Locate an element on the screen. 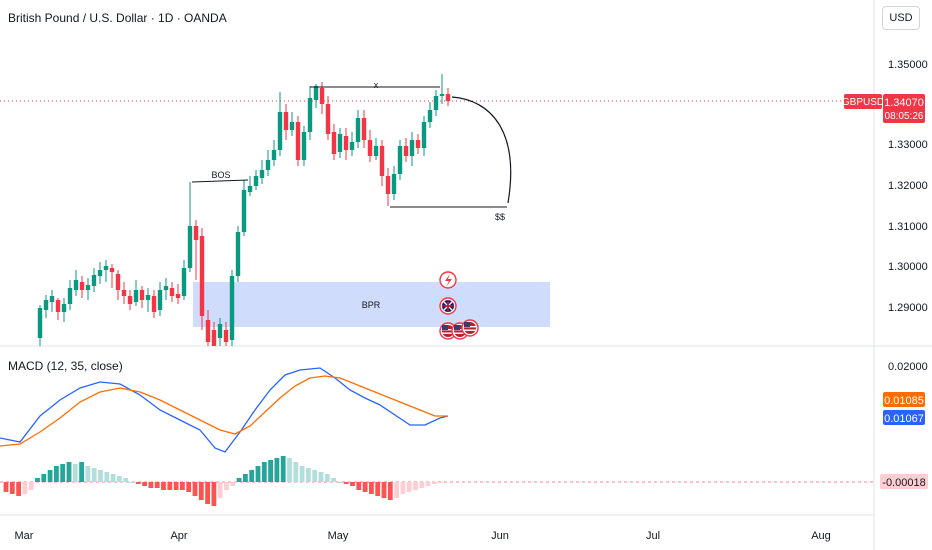  macd-value: 0.01067 is located at coordinates (904, 419).